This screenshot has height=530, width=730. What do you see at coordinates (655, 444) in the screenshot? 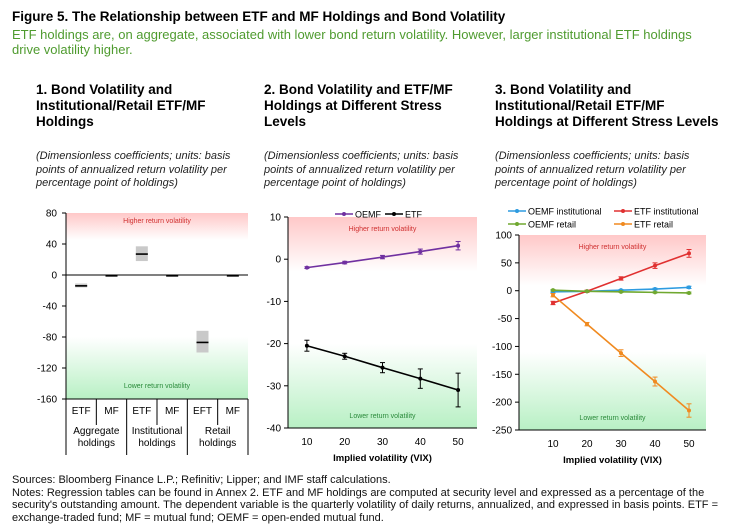
I see `p3-x-tick-label: 40` at bounding box center [655, 444].